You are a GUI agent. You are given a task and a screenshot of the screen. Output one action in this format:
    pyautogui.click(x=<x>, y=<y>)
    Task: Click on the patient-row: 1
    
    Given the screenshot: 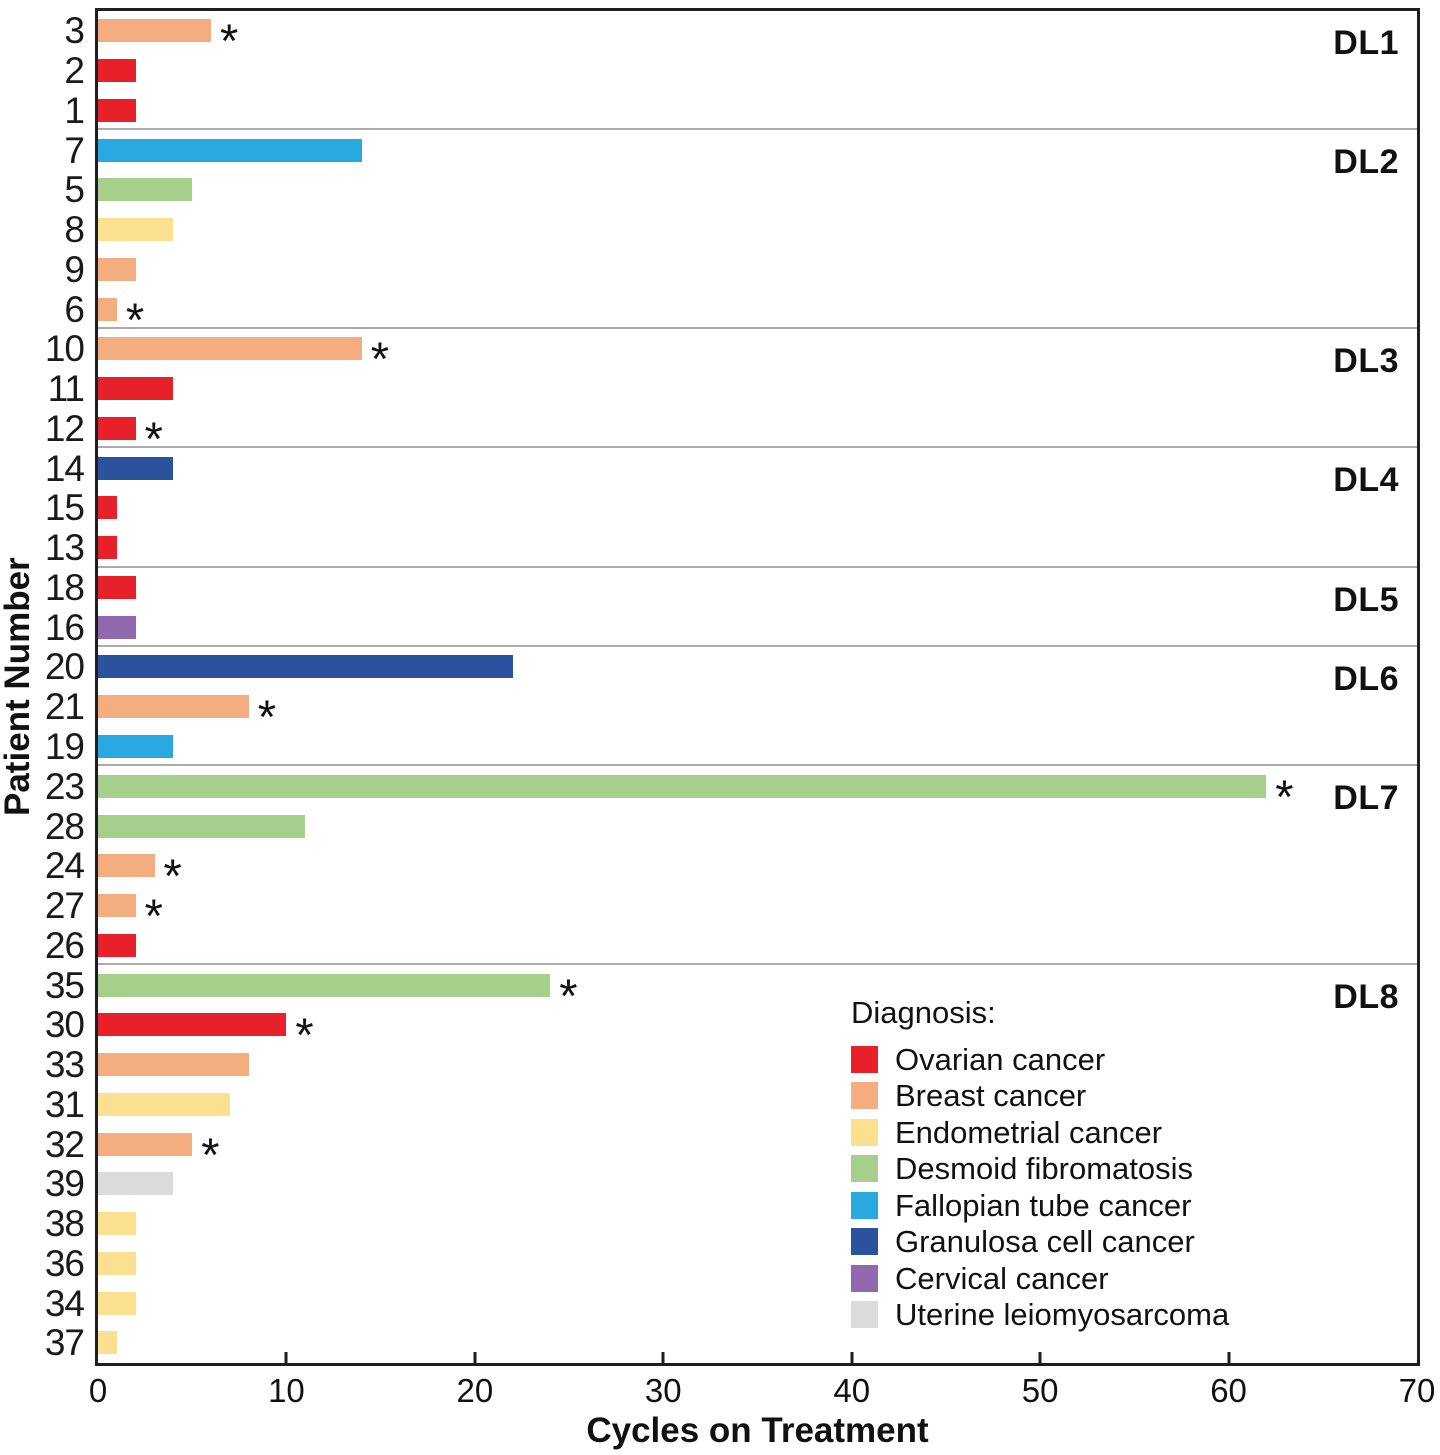 What is the action you would take?
    pyautogui.click(x=740, y=111)
    